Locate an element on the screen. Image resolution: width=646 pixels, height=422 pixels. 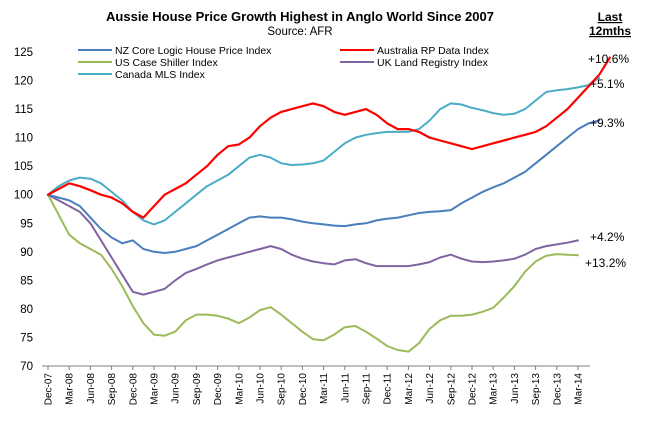
x-tick-label: Dec-08 is located at coordinates (133, 389).